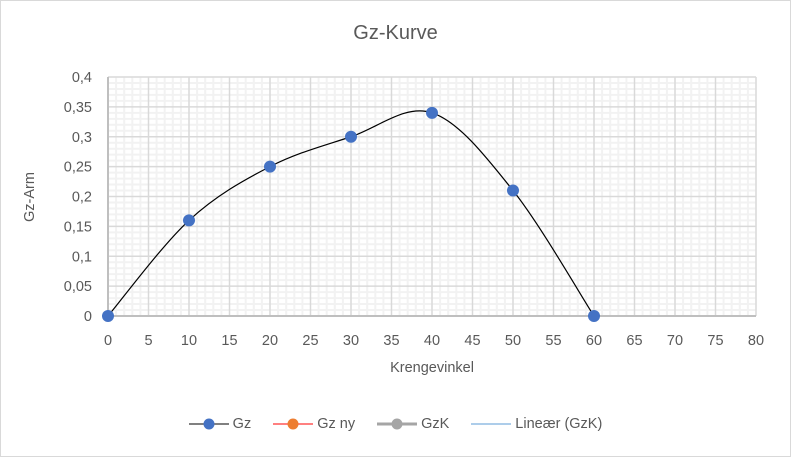 The height and width of the screenshot is (457, 791). Describe the element at coordinates (310, 341) in the screenshot. I see `svg-text: 25` at that location.